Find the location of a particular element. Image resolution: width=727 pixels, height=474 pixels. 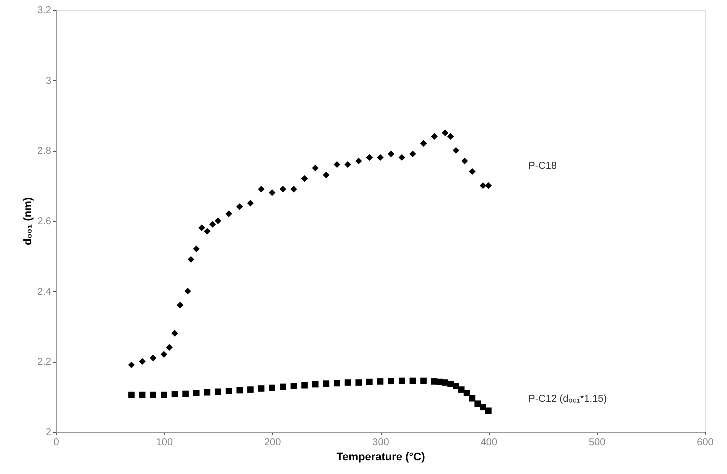

y-tick-label: 2.8 is located at coordinates (45, 152).